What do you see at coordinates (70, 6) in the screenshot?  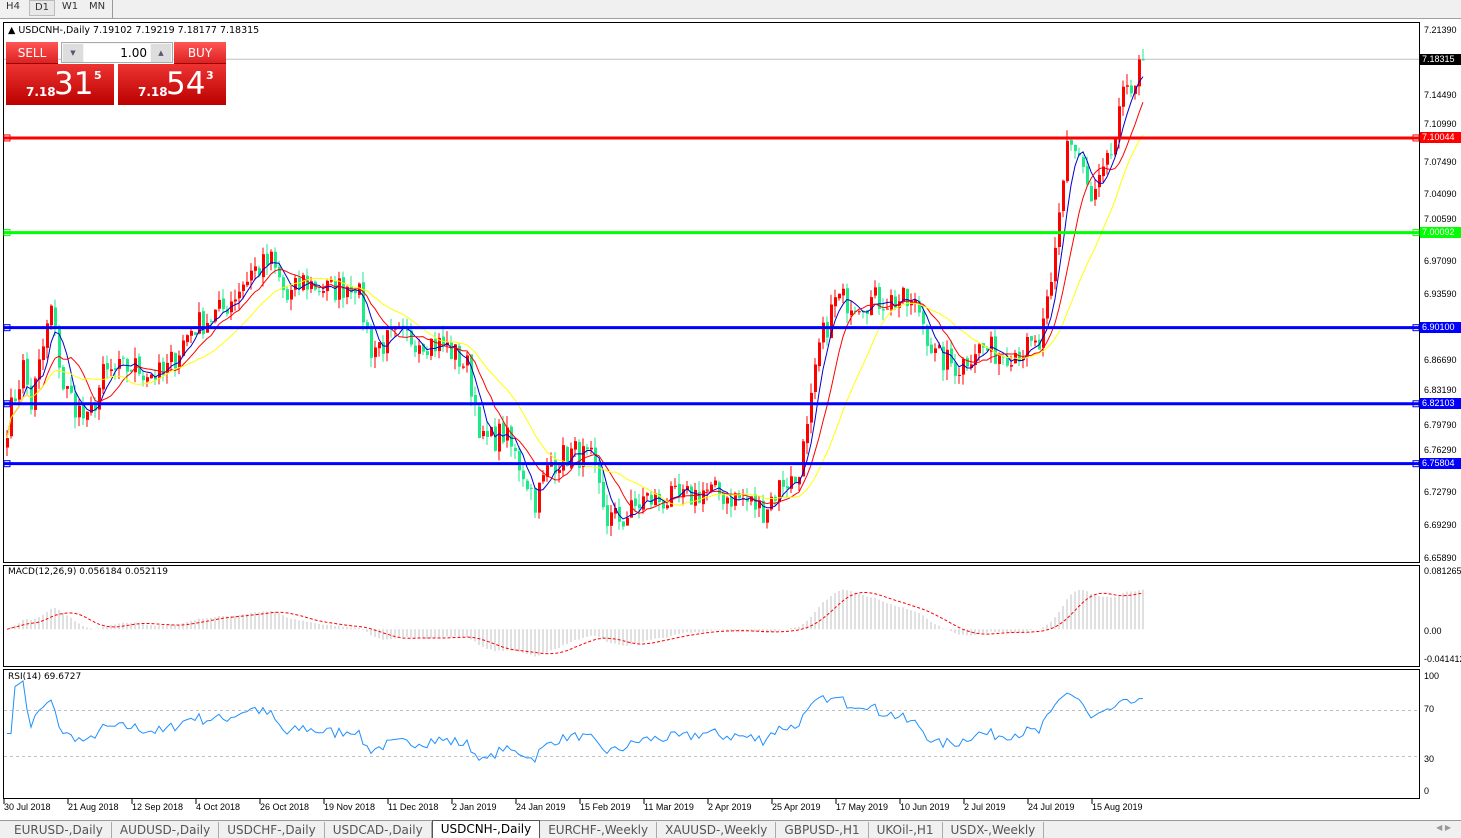 I see `timeframe-w1: W1` at bounding box center [70, 6].